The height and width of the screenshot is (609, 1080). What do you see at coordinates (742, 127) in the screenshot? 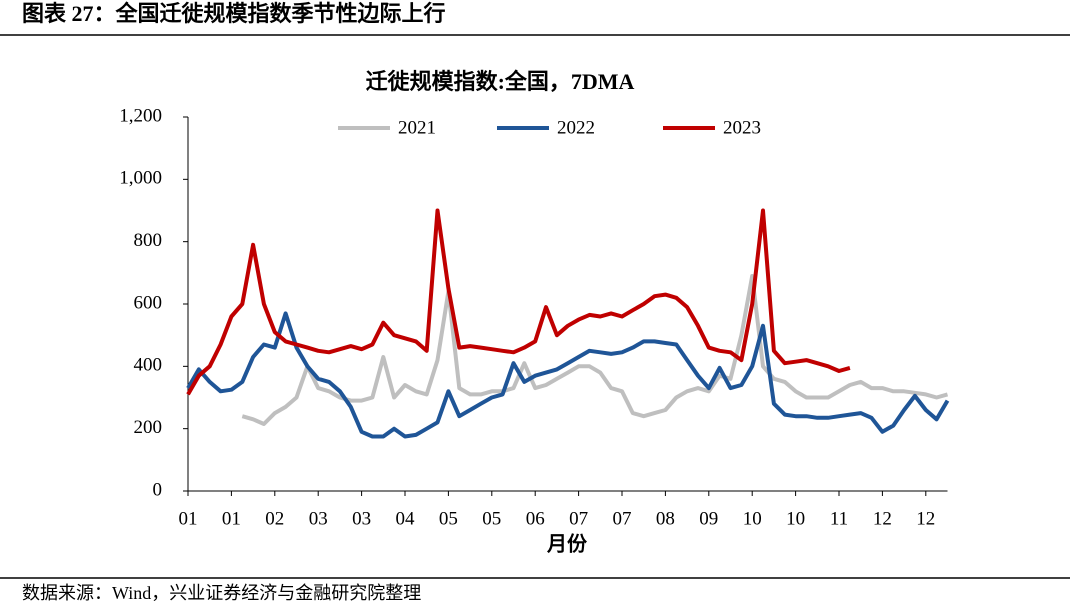
I see `legend-label: 2023` at bounding box center [742, 127].